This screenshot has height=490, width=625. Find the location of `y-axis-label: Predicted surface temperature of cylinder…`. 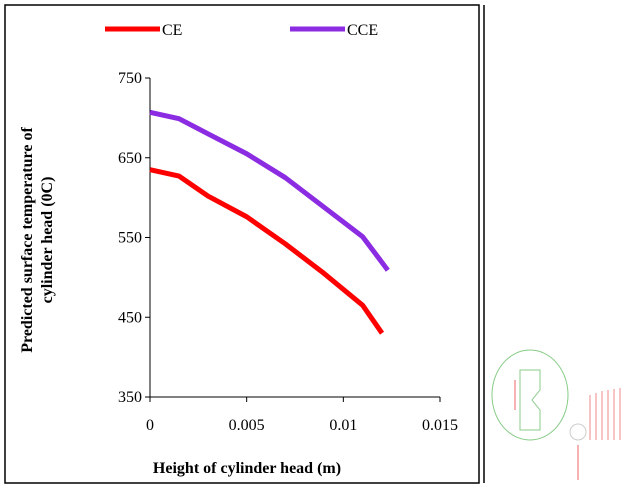

y-axis-label: Predicted surface temperature of cylinder… is located at coordinates (37, 240).